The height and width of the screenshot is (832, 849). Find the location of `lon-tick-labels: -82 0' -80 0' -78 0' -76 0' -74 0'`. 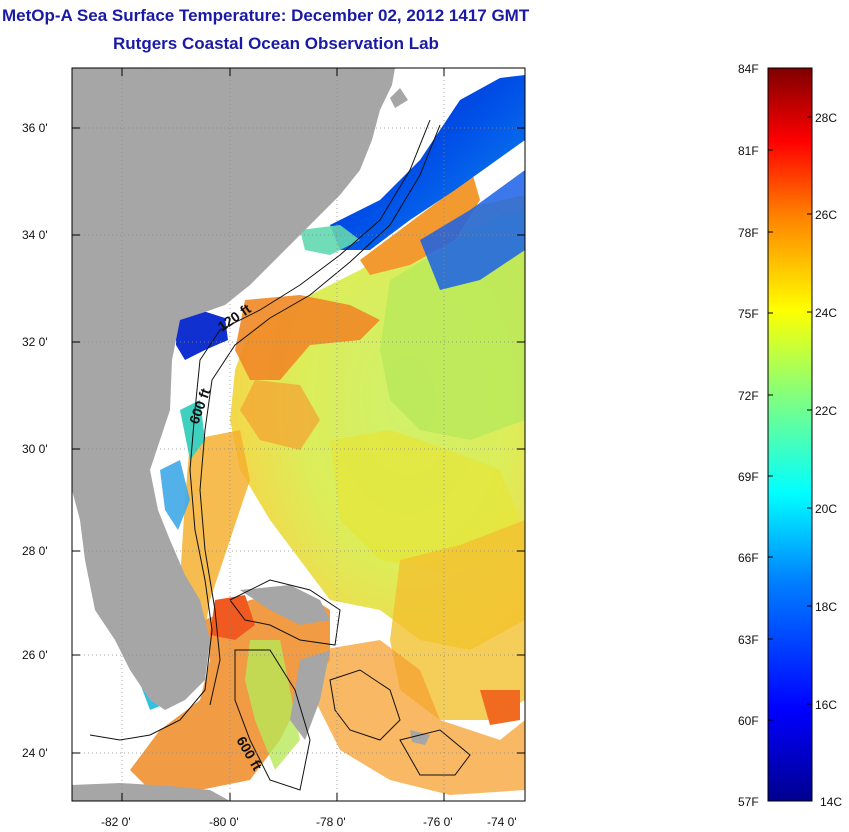

lon-tick-labels: -82 0' -80 0' -78 0' -76 0' -74 0' is located at coordinates (309, 822).